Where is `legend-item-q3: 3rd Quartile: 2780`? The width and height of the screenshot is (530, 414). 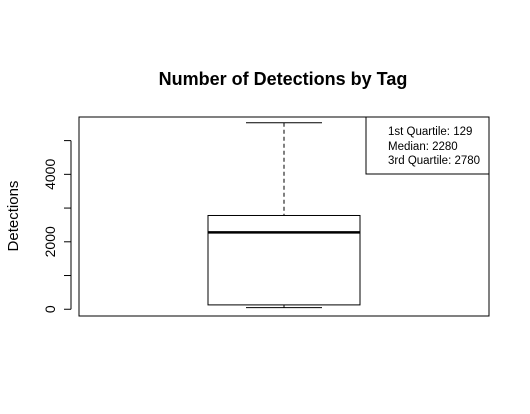
legend-item-q3: 3rd Quartile: 2780 is located at coordinates (434, 161).